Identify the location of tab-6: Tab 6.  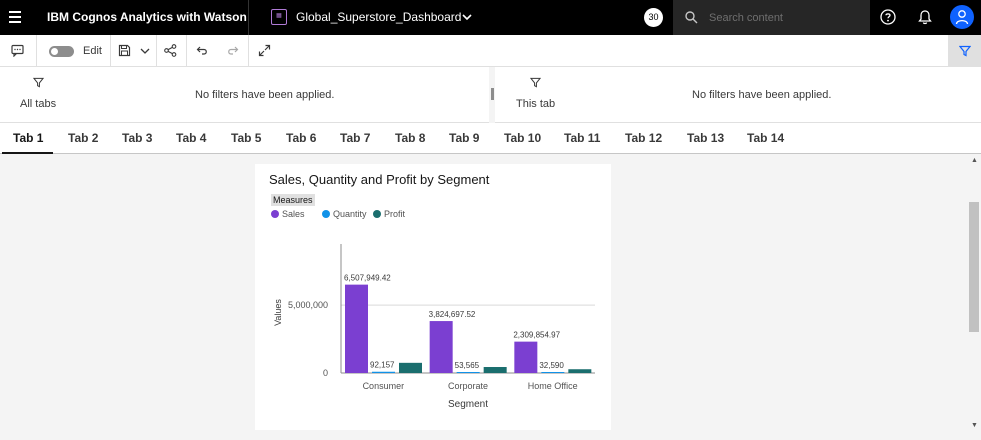
(301, 138).